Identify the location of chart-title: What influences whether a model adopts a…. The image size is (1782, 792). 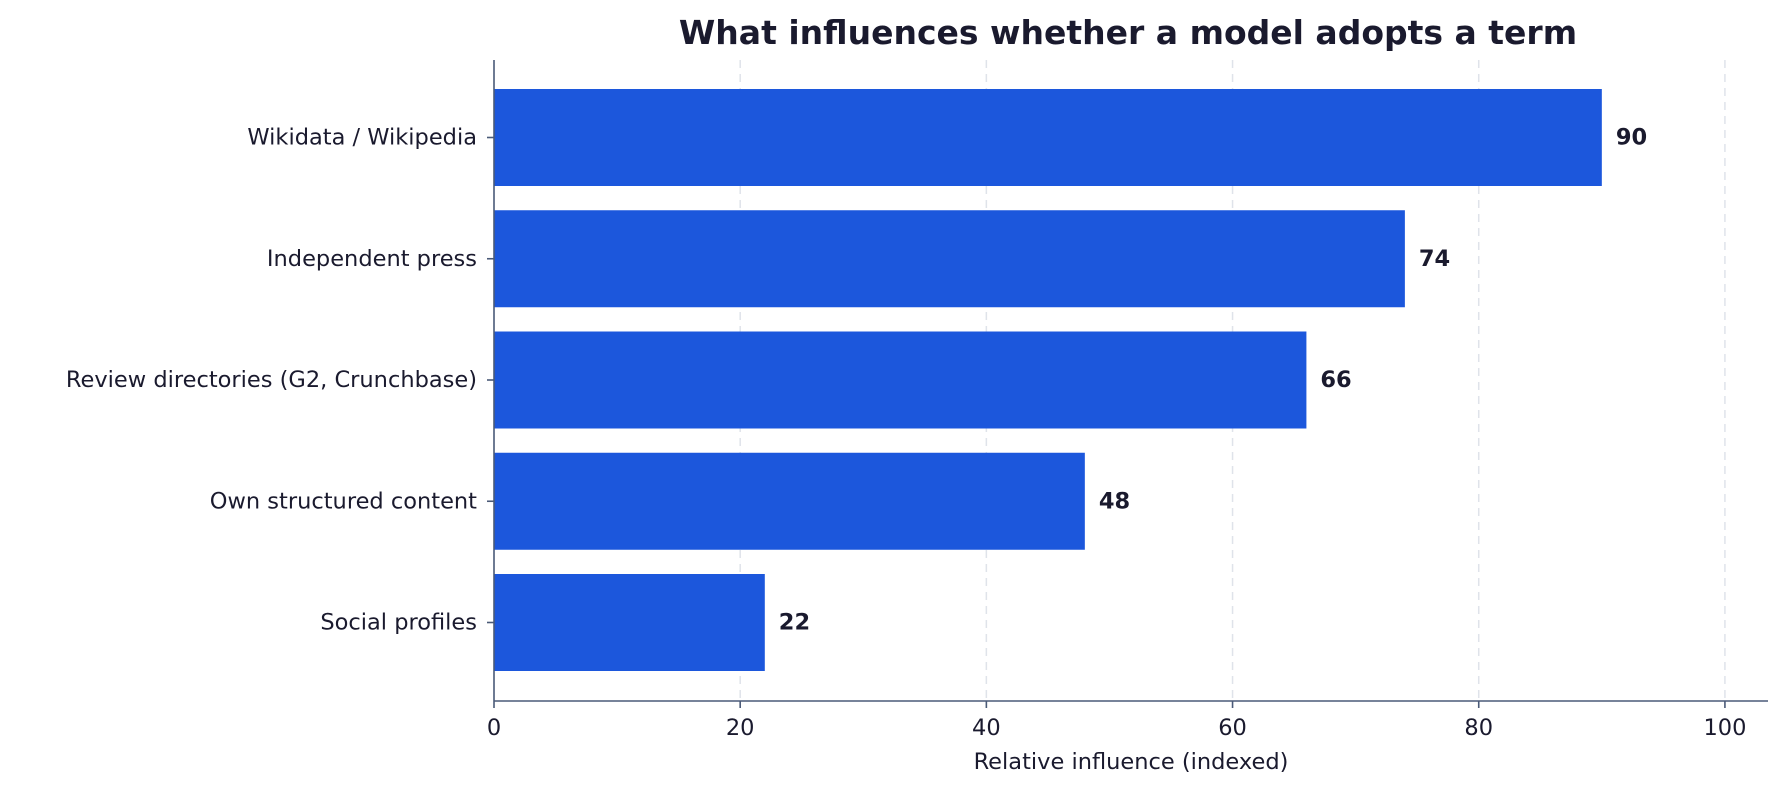
(1128, 32).